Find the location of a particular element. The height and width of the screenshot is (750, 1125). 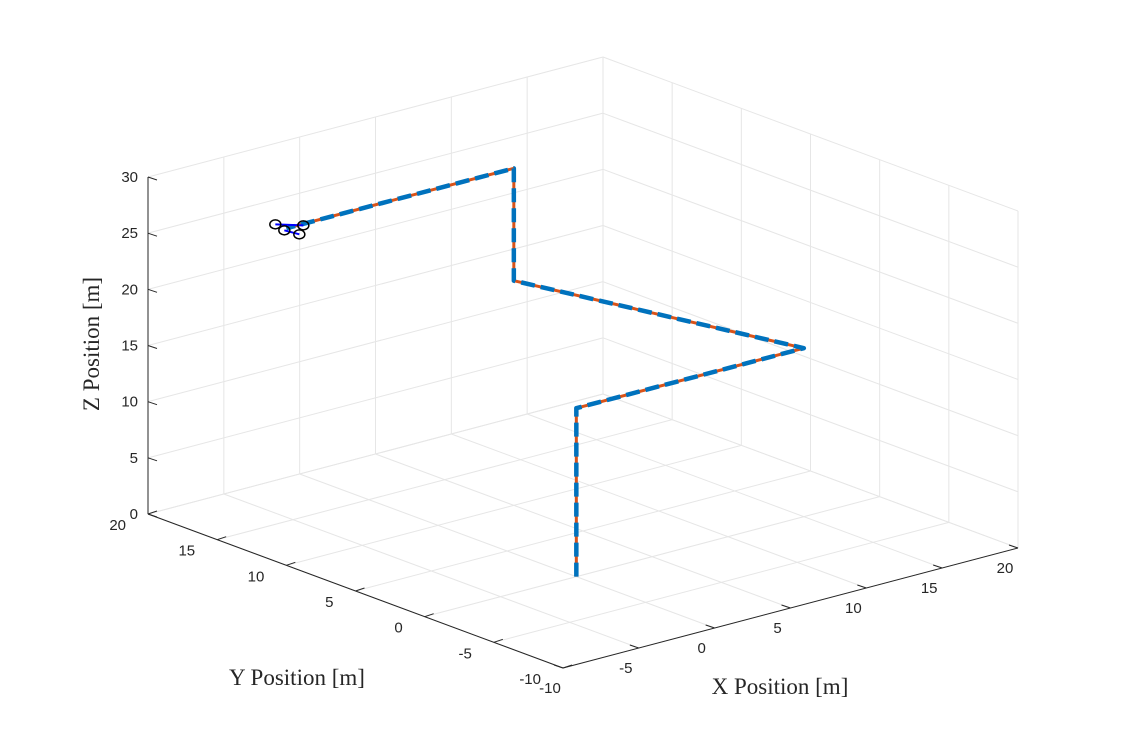

y-tick-label: -10 is located at coordinates (530, 679).